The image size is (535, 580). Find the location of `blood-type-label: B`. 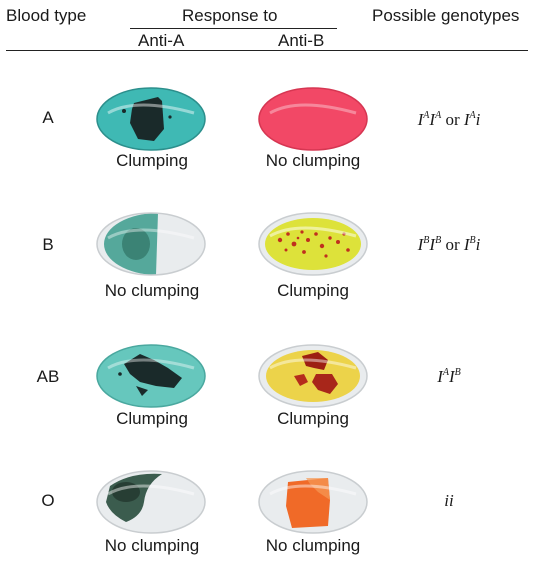

blood-type-label: B is located at coordinates (48, 244).